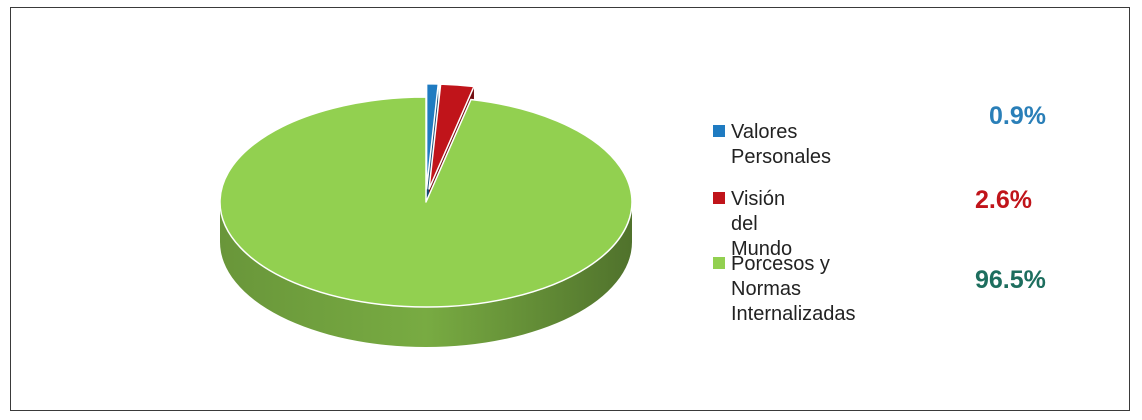  What do you see at coordinates (1017, 116) in the screenshot?
I see `value-label-valores-personales: 0.9%` at bounding box center [1017, 116].